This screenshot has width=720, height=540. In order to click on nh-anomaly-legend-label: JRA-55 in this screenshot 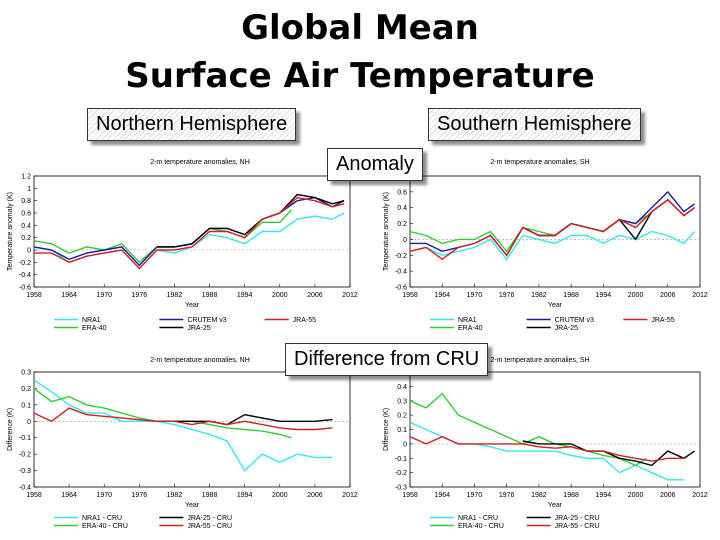, I will do `click(304, 320)`.